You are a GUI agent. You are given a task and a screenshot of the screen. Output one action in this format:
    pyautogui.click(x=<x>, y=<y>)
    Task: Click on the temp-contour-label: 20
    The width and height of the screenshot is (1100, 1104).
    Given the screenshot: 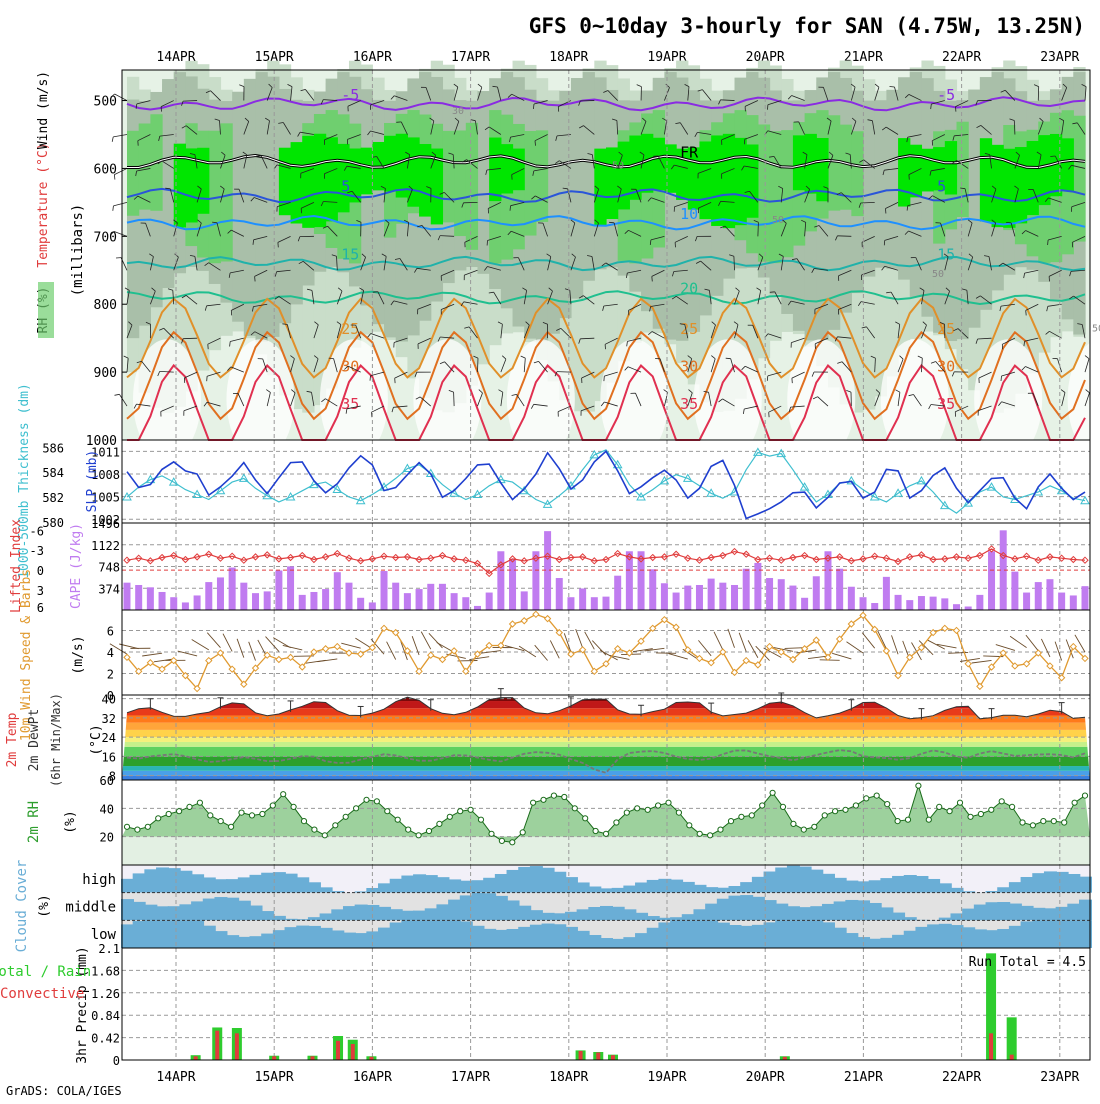 What is the action you would take?
    pyautogui.click(x=689, y=288)
    